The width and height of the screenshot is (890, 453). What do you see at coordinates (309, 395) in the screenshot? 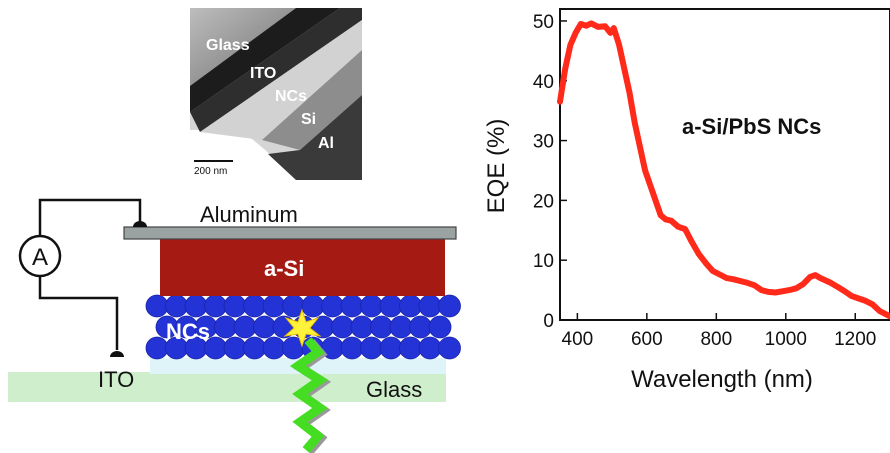
I see `photon-wave-front` at bounding box center [309, 395].